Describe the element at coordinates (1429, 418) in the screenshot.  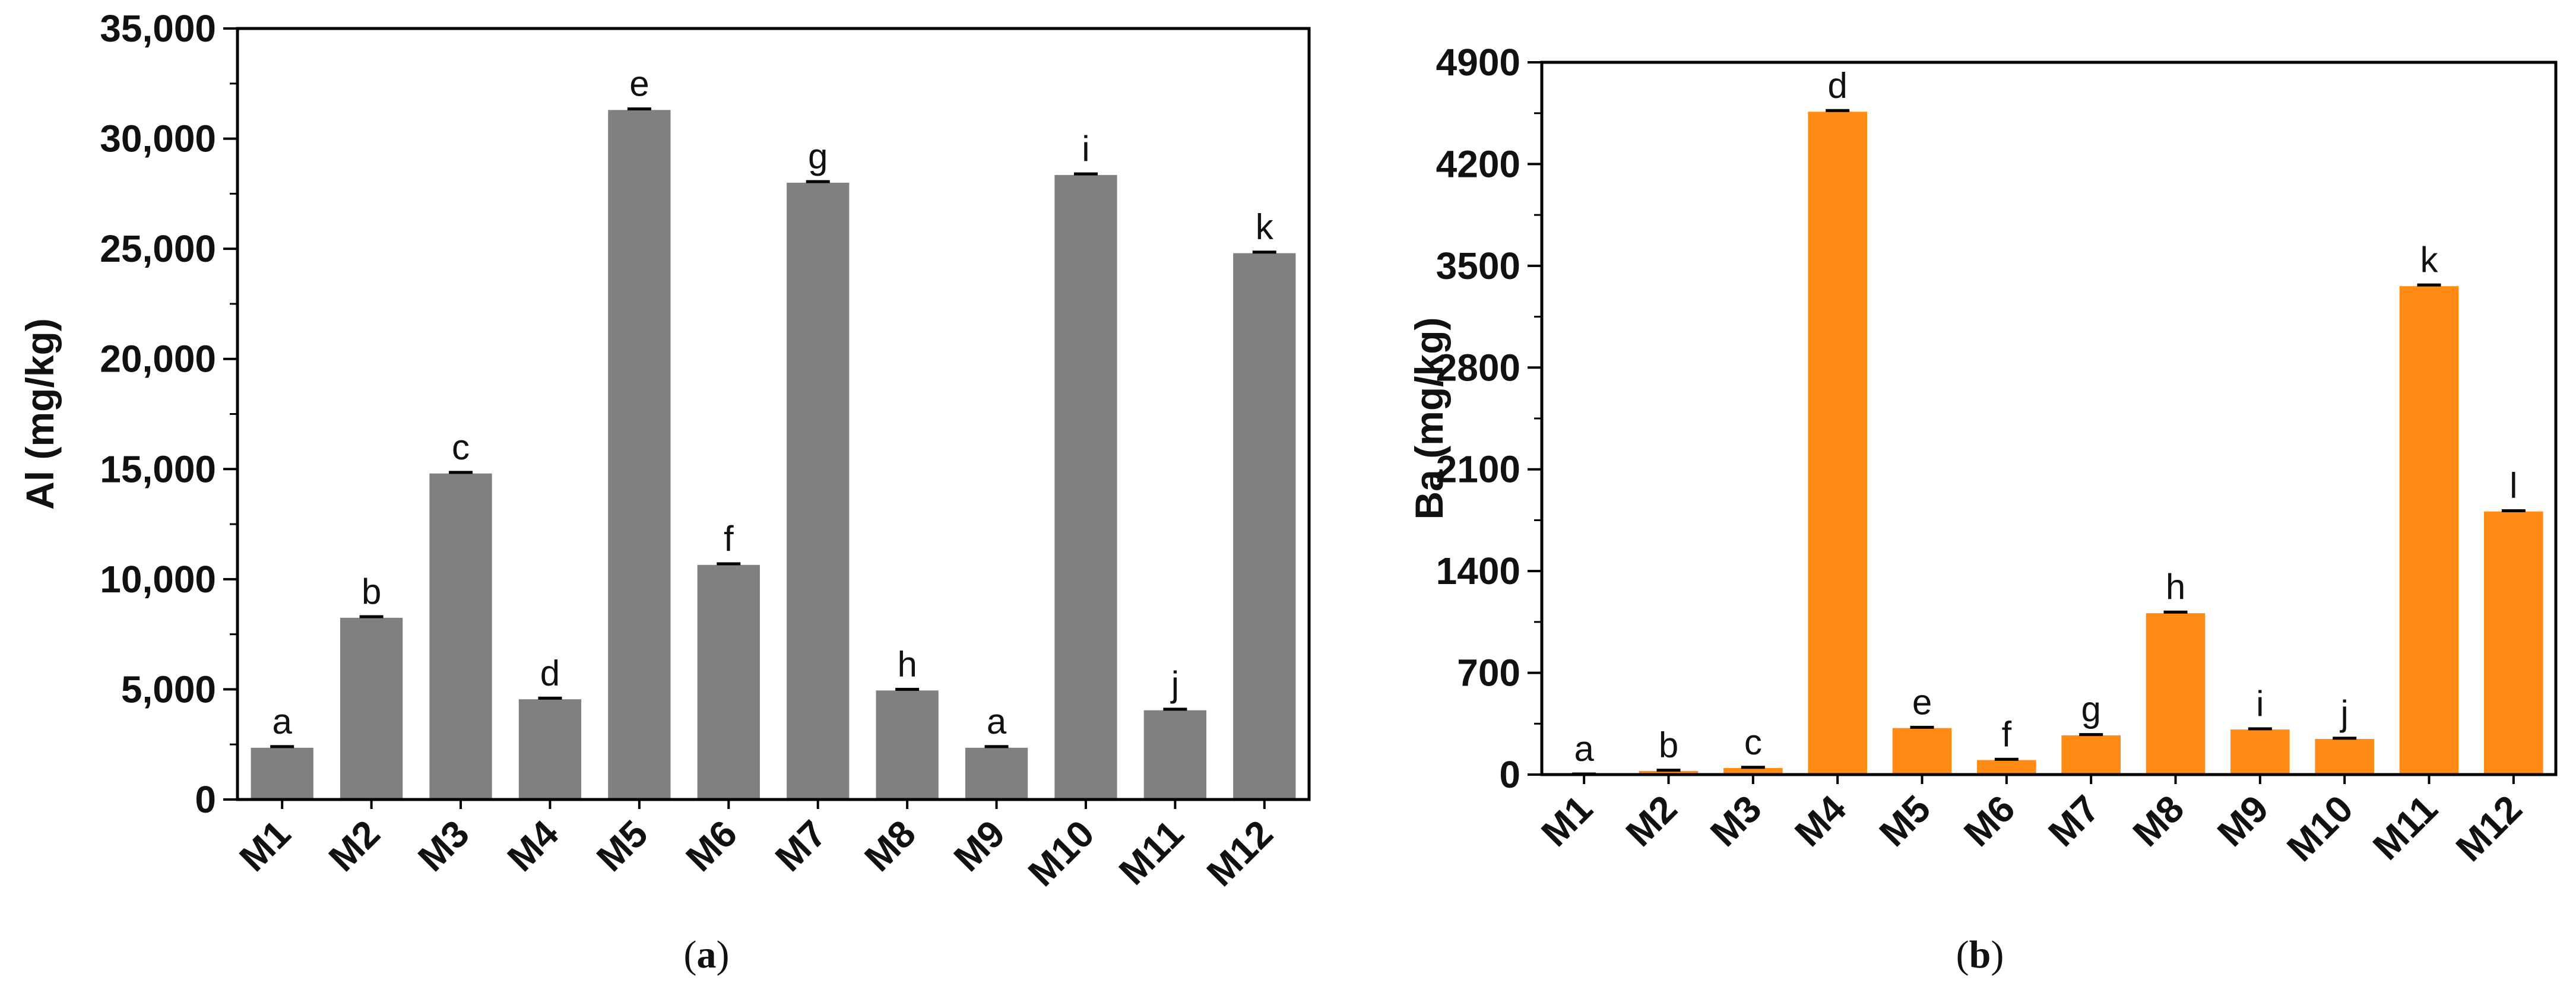
I see `y-axis-title: Ba (mg/kg)` at that location.